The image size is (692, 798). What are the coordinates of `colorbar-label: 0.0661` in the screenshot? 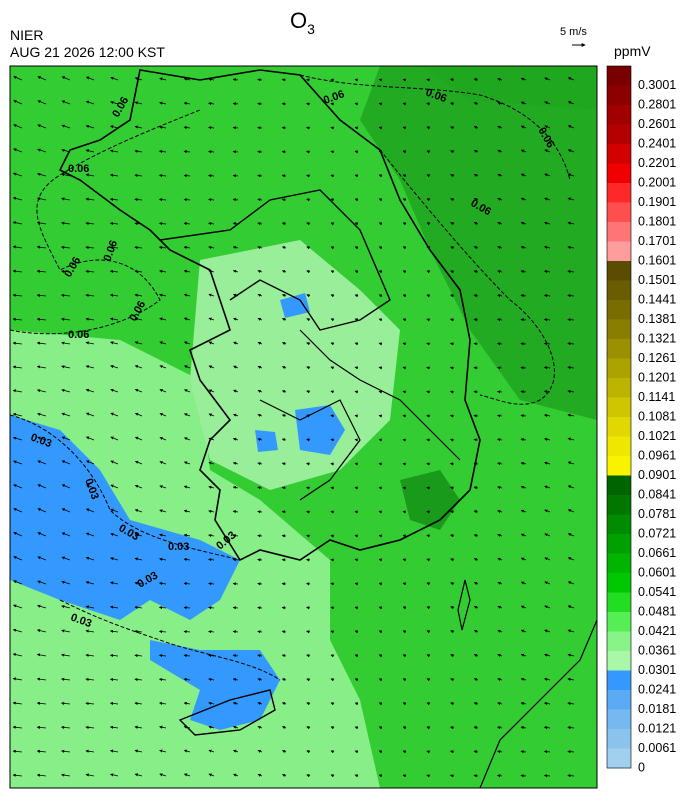 It's located at (657, 553).